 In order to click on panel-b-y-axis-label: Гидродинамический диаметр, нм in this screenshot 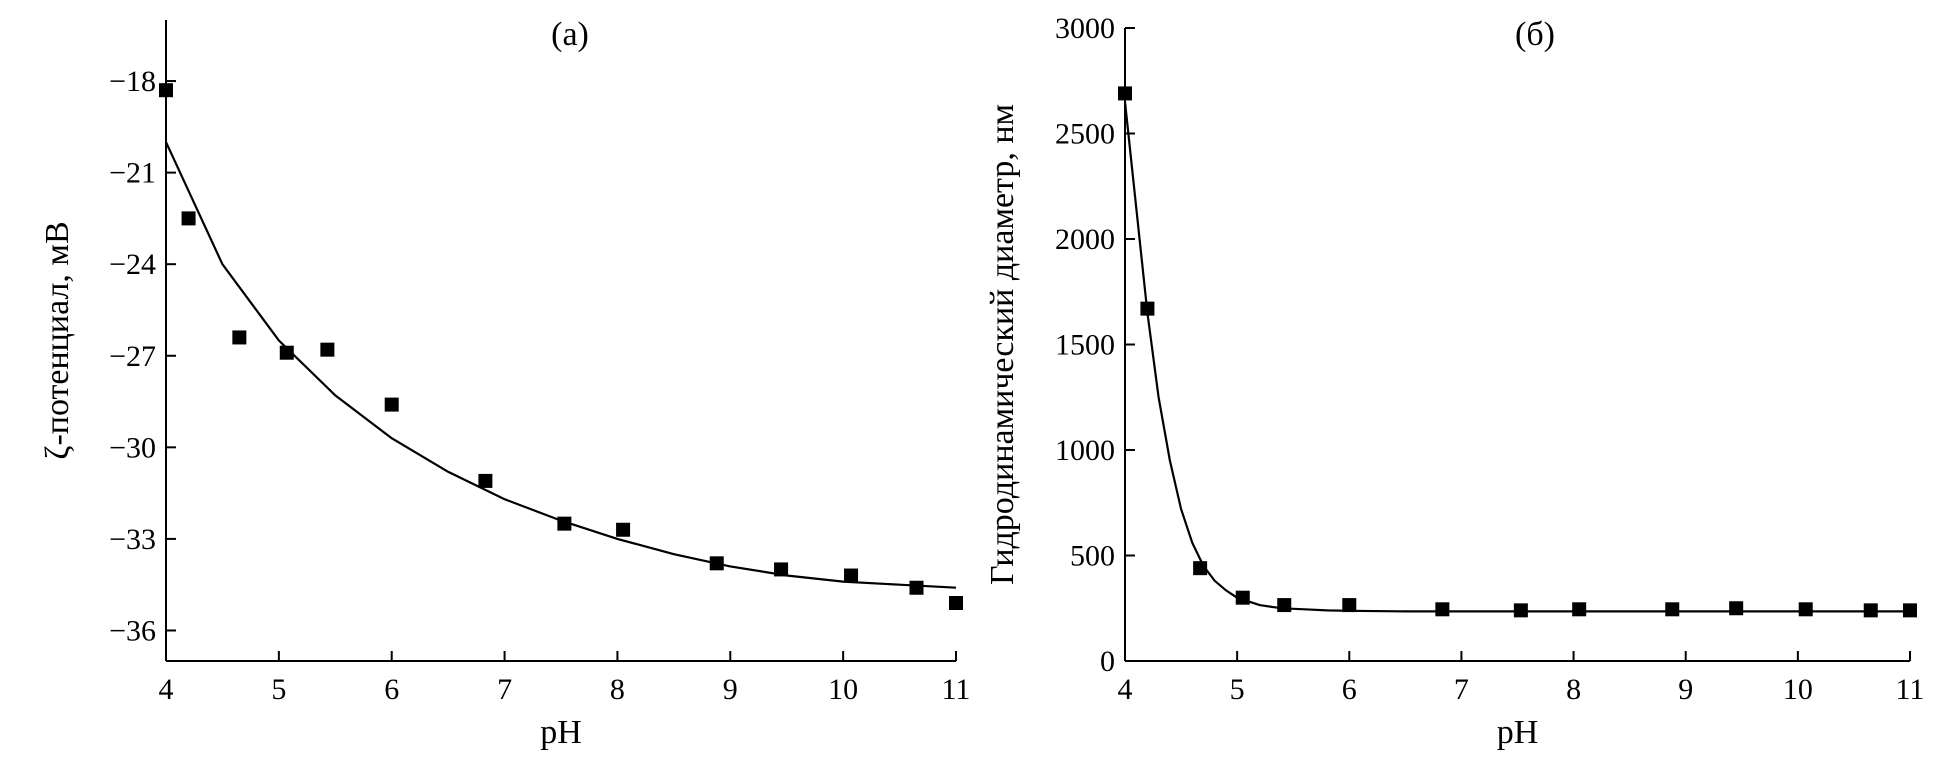, I will do `click(1002, 344)`.